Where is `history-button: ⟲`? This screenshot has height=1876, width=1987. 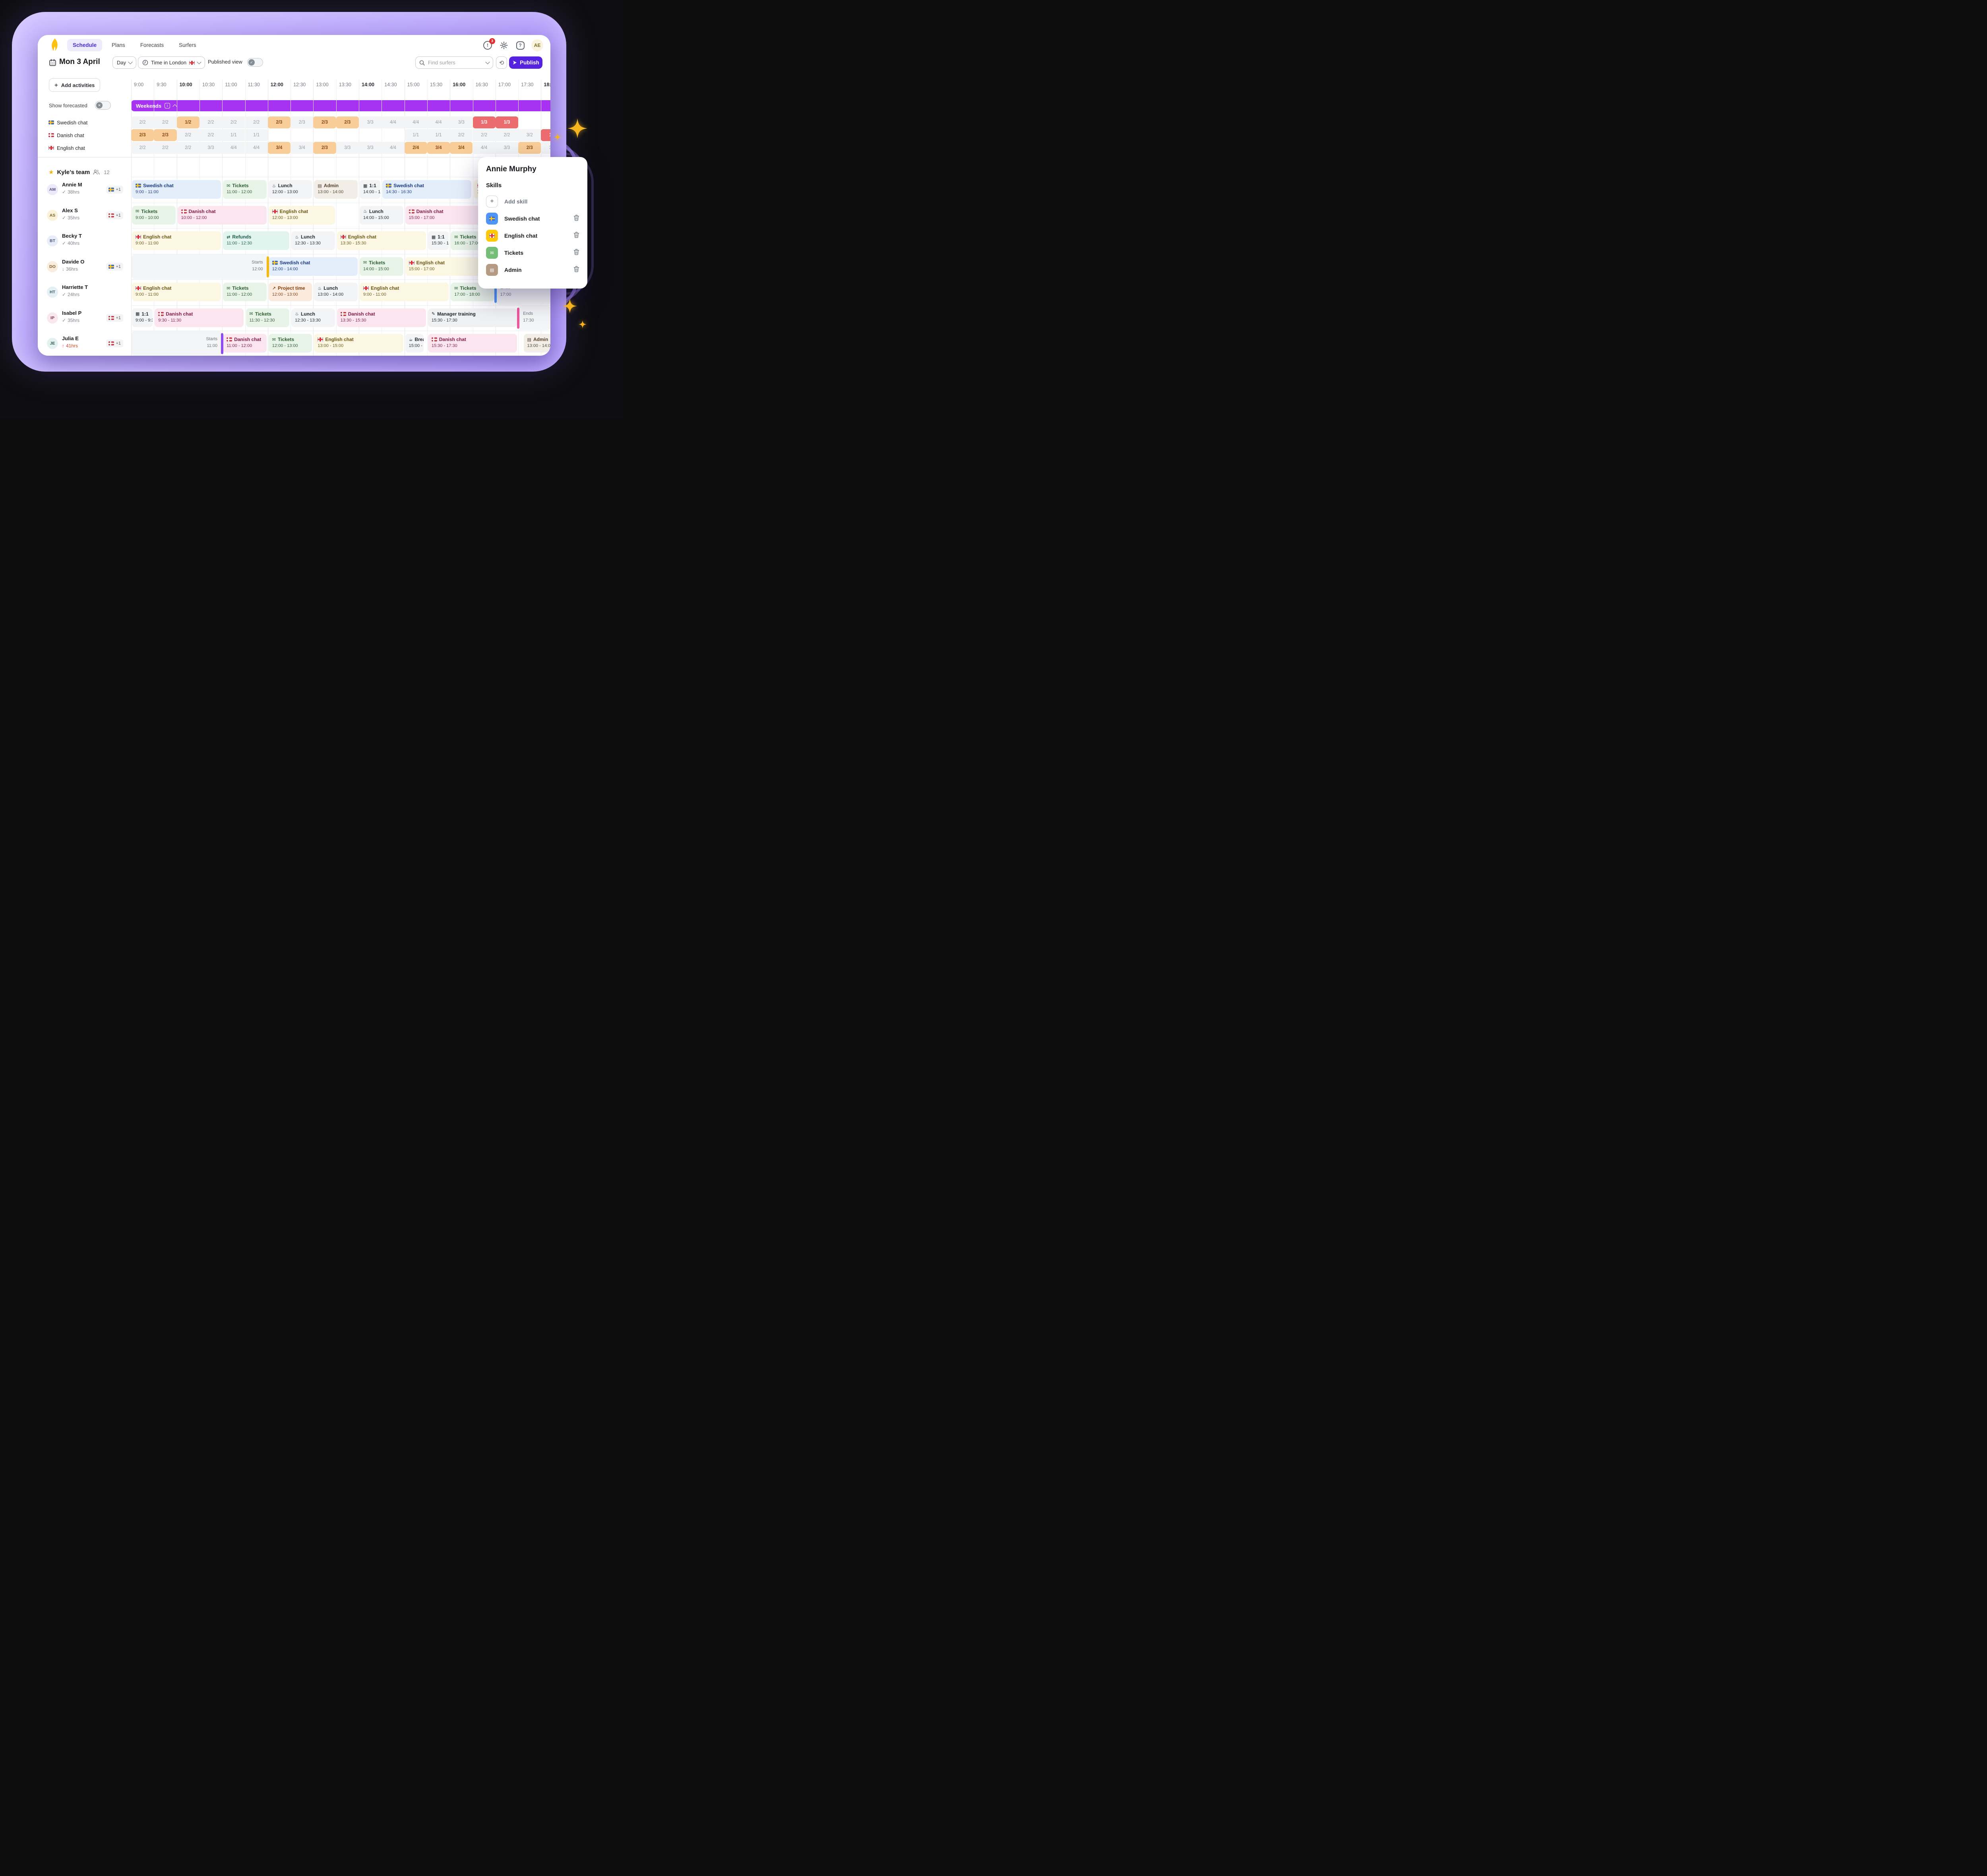 history-button: ⟲ is located at coordinates (501, 62).